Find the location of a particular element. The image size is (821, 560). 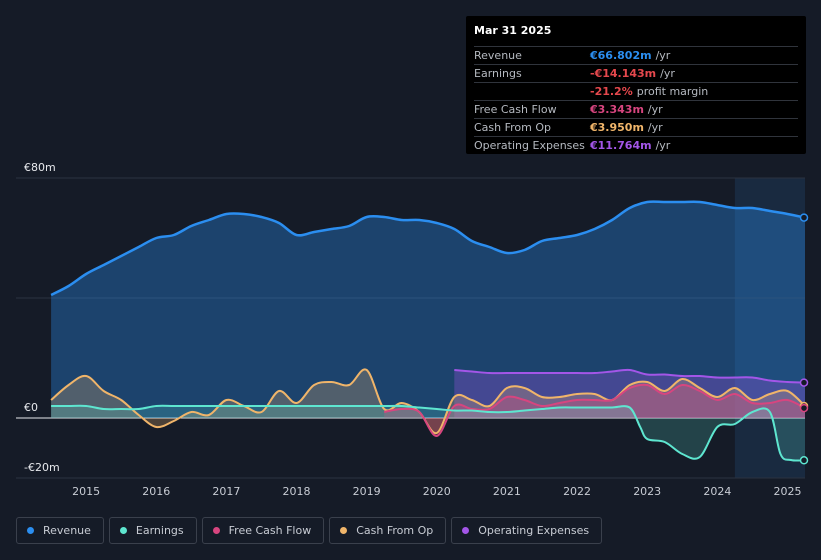

tooltip-row: -21.2% profit margin is located at coordinates (636, 92).